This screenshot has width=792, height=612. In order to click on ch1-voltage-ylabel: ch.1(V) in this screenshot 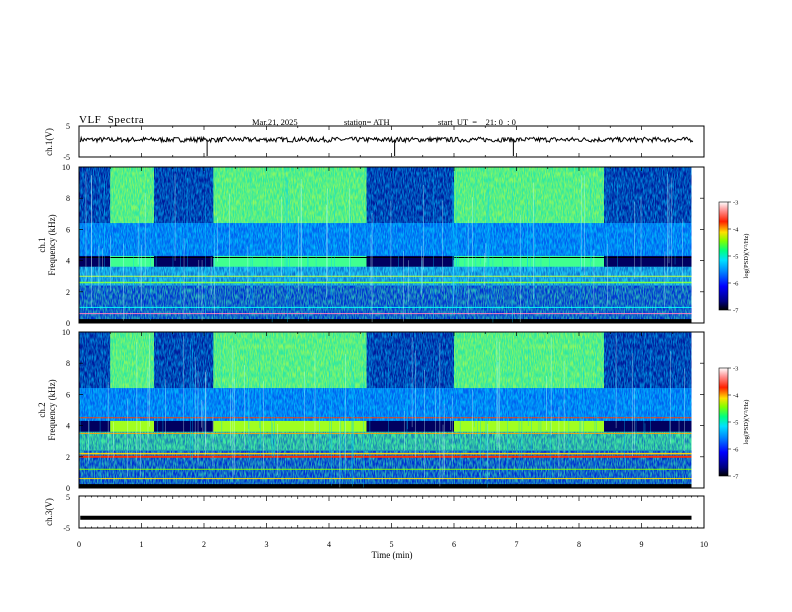, I will do `click(49, 142)`.